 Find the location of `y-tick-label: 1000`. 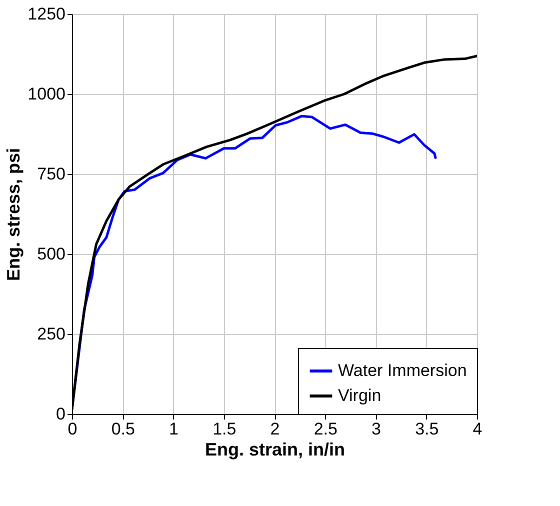

y-tick-label: 1000 is located at coordinates (47, 94).